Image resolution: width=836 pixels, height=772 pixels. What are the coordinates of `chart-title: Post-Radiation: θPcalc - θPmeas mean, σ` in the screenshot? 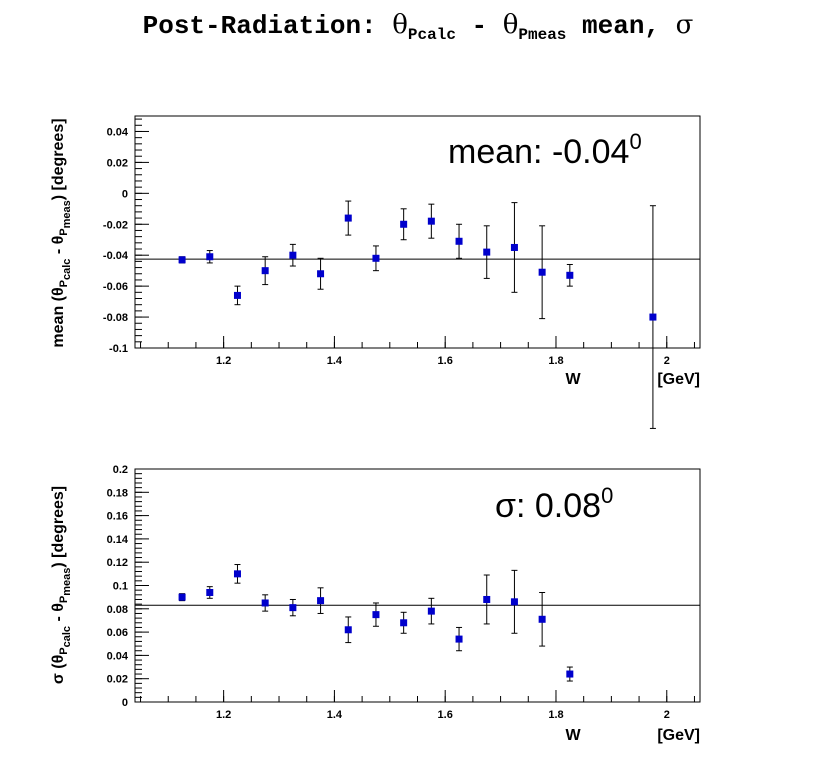 It's located at (418, 27).